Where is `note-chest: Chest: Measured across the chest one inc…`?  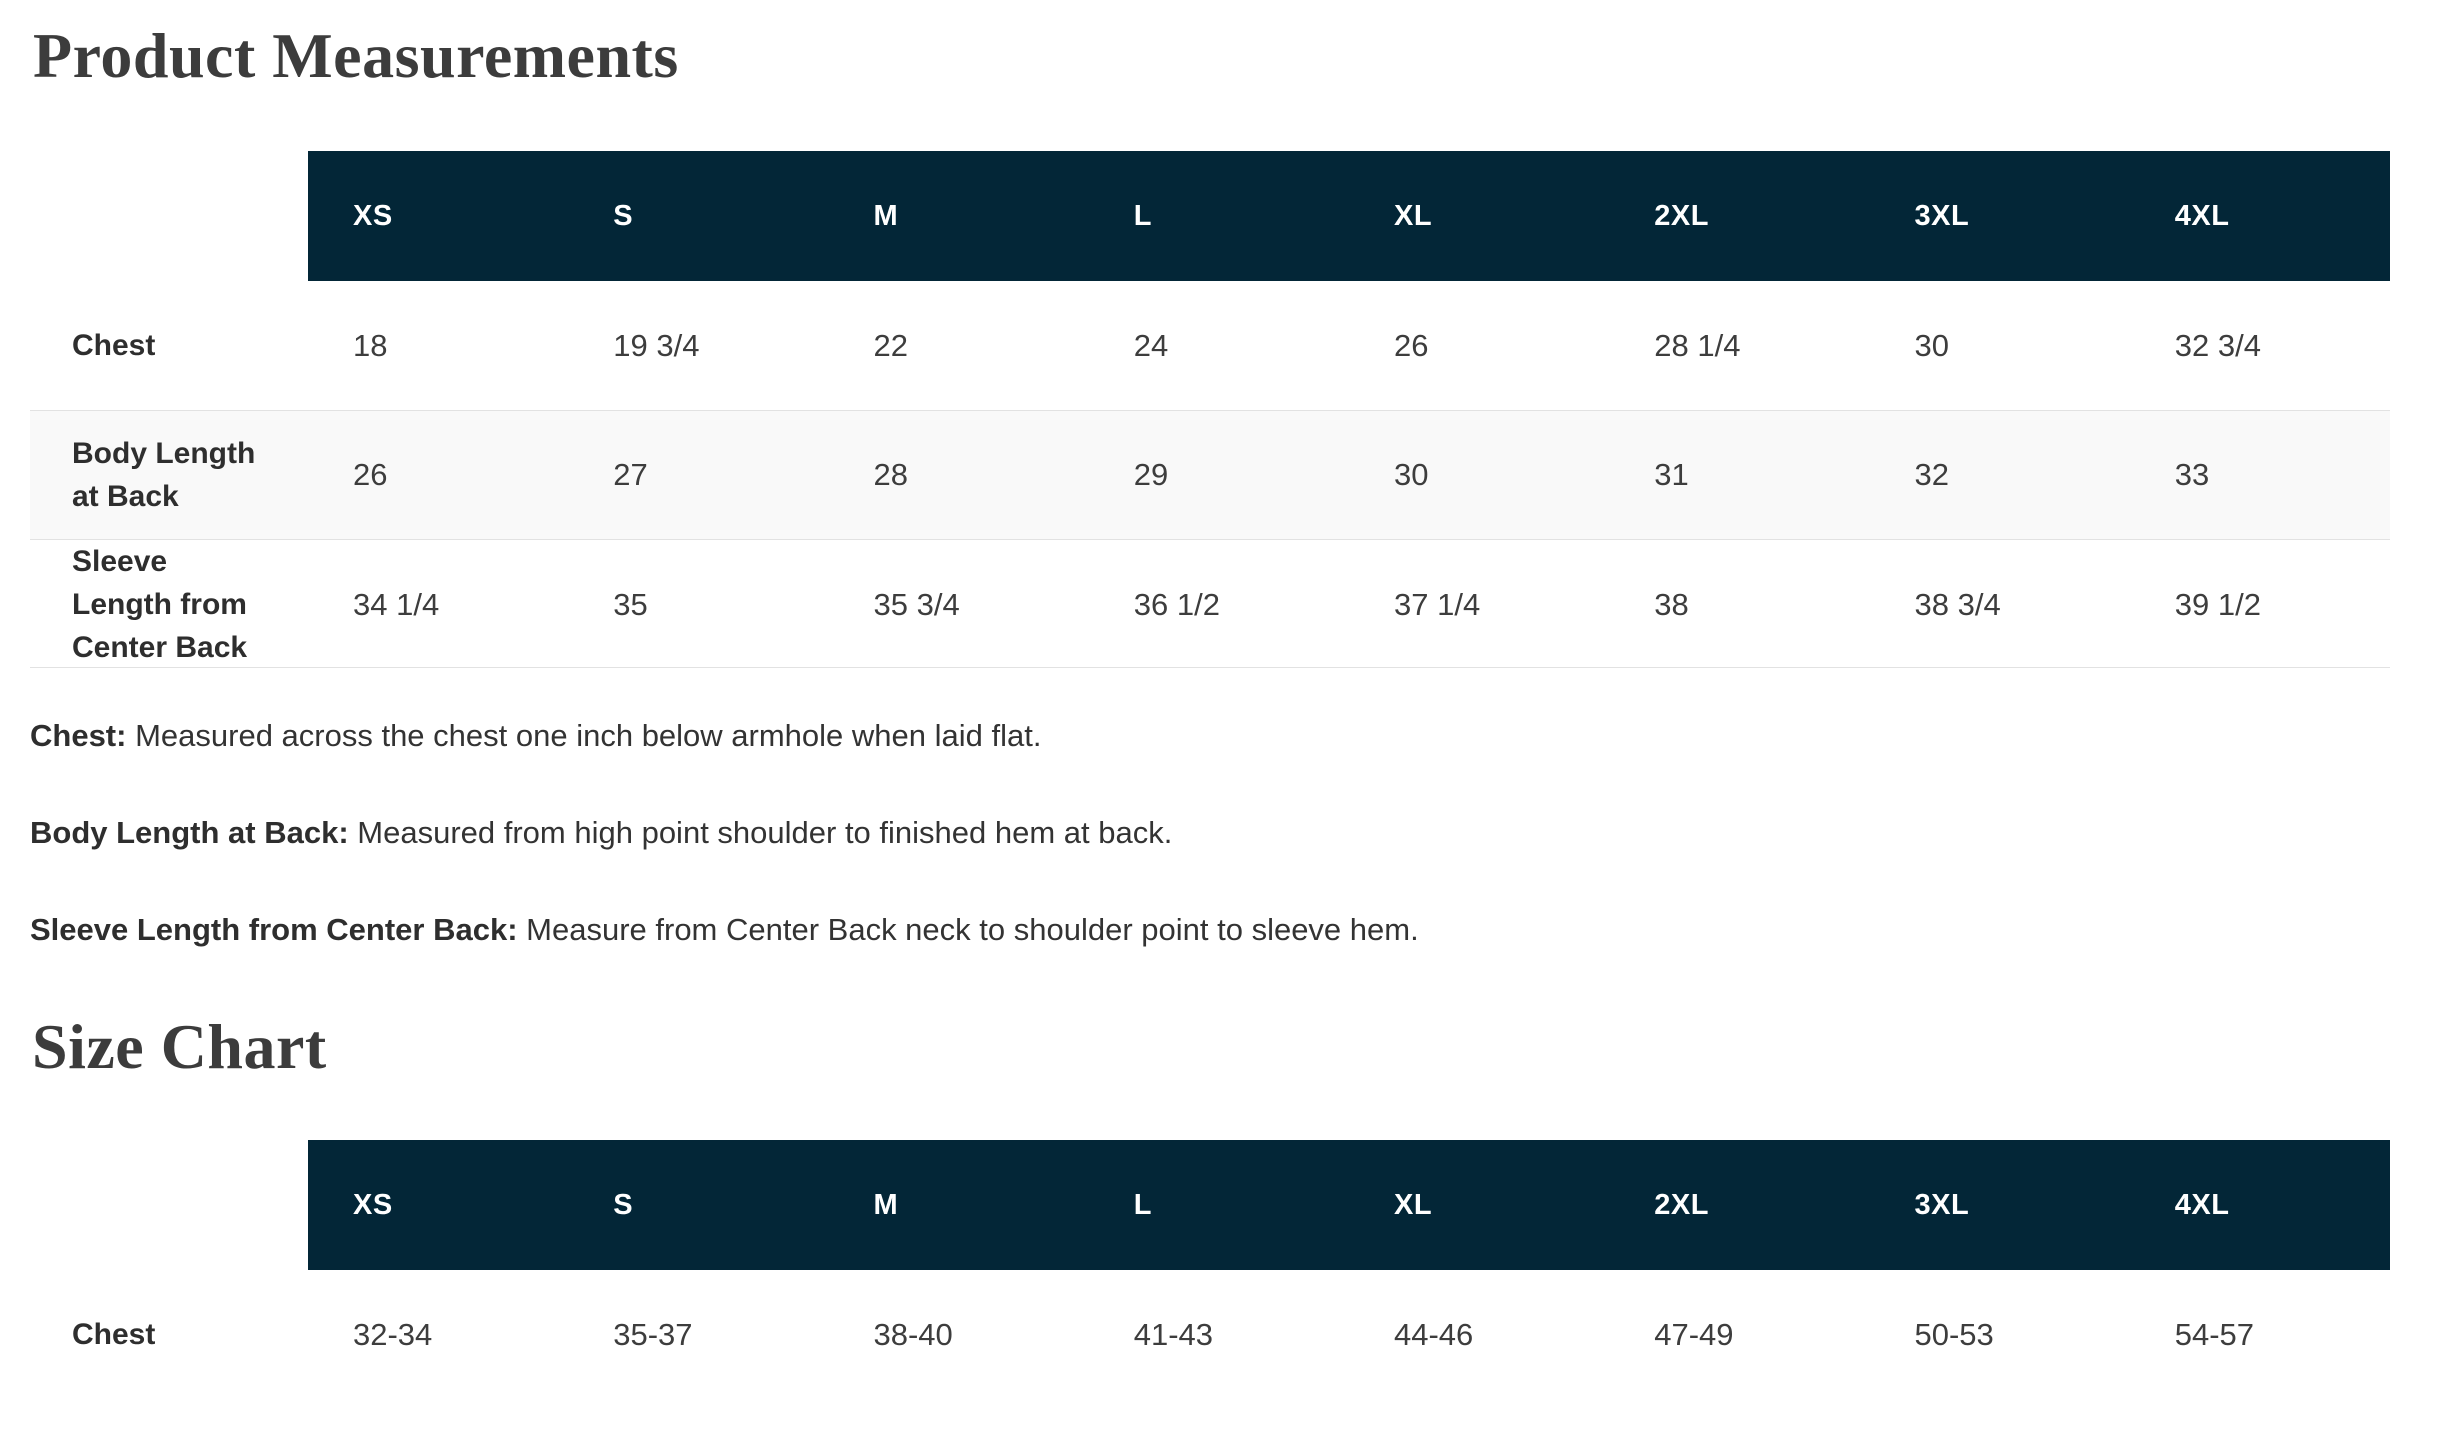
note-chest: Chest: Measured across the chest one inc… is located at coordinates (1210, 736).